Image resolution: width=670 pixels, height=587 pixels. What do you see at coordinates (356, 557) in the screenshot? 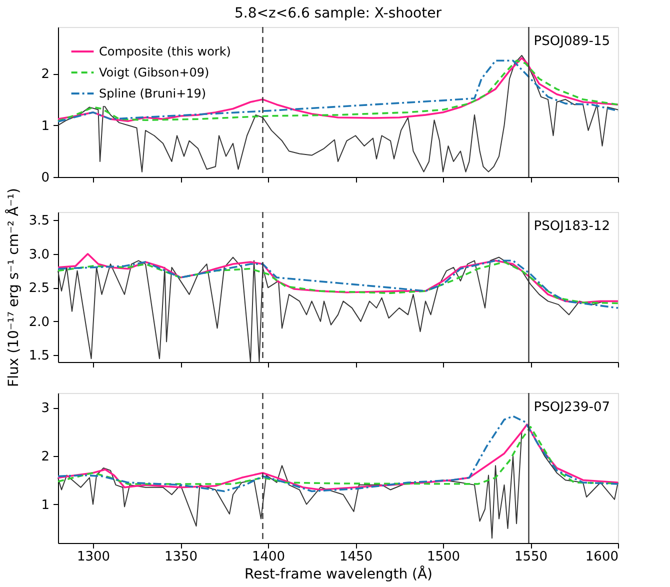
I see `x-tick-label: 1450` at bounding box center [356, 557].